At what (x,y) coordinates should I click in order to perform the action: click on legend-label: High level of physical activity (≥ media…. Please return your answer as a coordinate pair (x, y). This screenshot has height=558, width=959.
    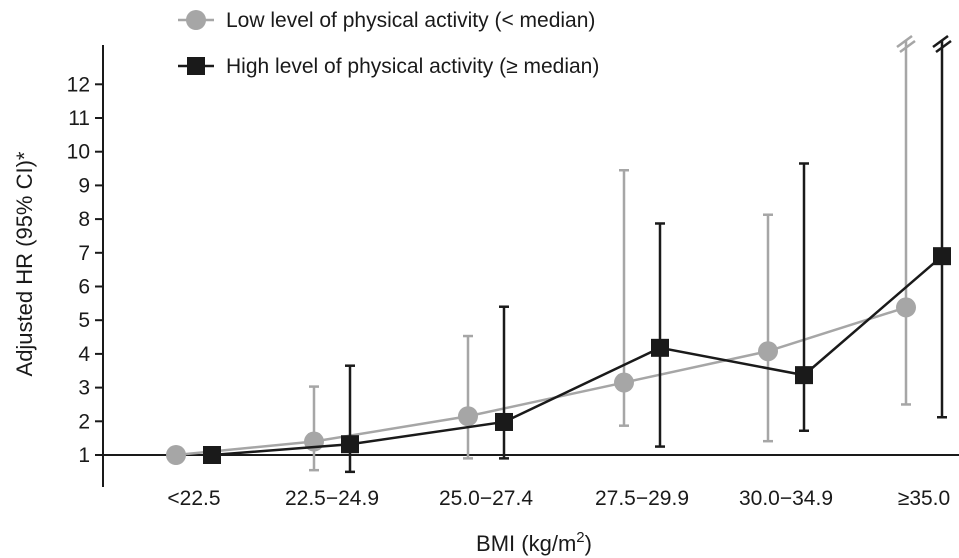
    Looking at the image, I should click on (412, 66).